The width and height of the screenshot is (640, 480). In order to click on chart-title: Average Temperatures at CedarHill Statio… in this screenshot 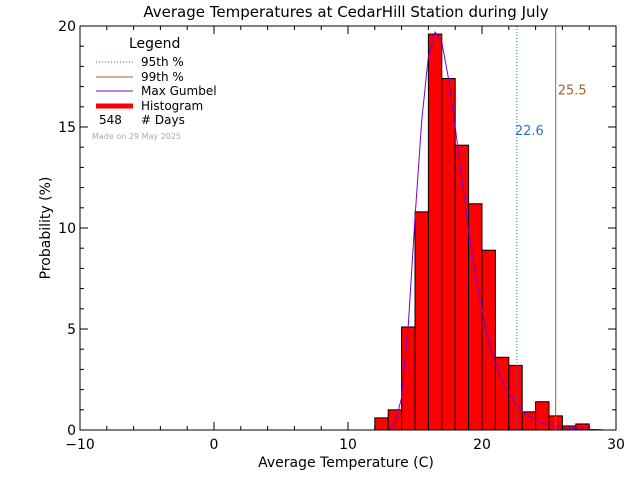, I will do `click(345, 12)`.